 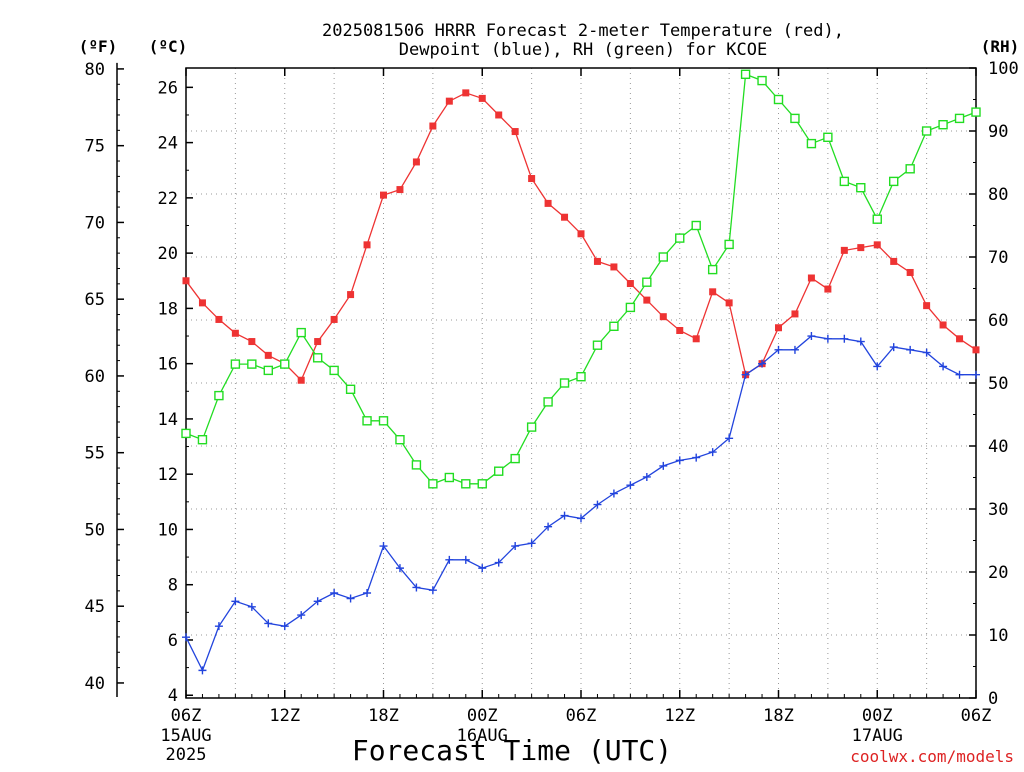 I want to click on x-tick-date-label: 16AUG, so click(x=482, y=736).